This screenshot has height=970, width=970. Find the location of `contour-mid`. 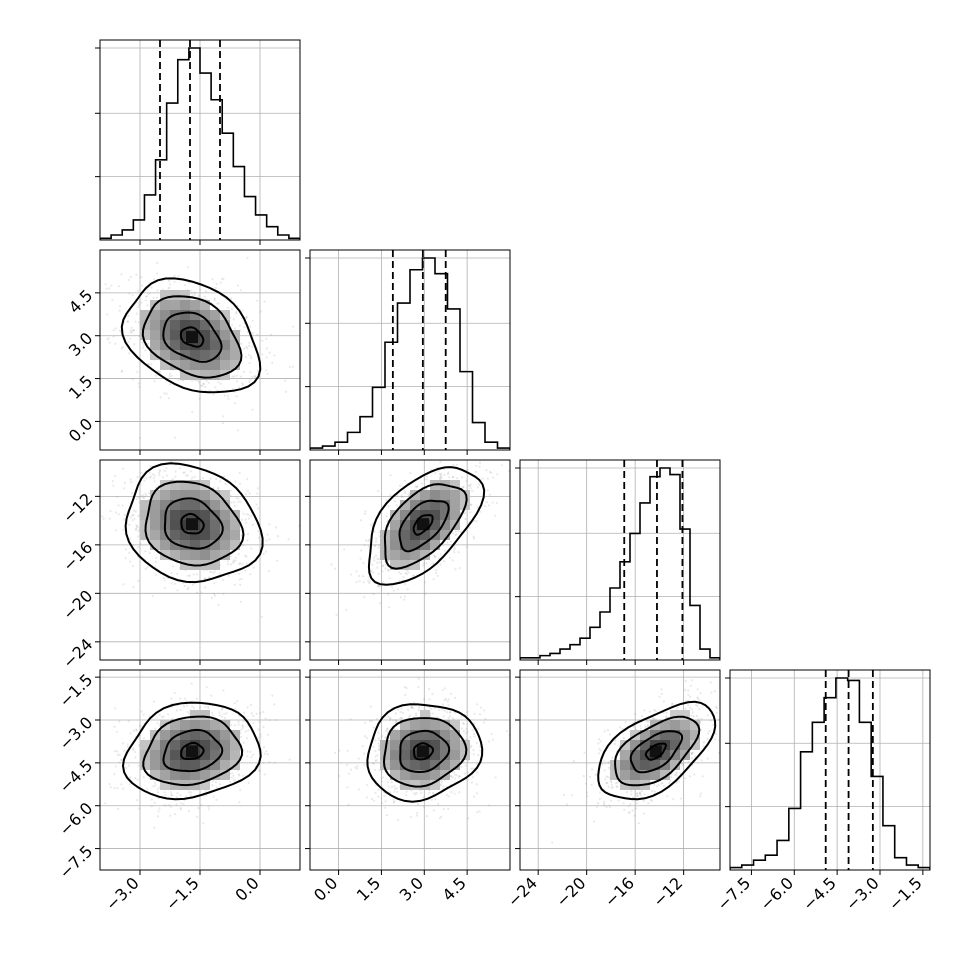

contour-mid is located at coordinates (425, 526).